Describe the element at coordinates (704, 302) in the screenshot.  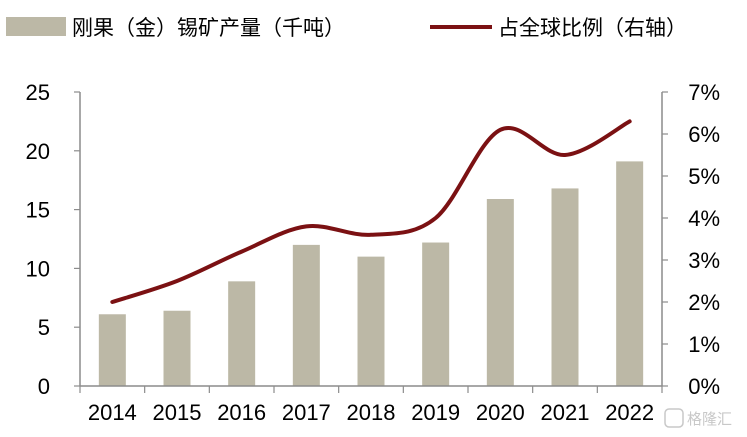
I see `right-tick-label: 2%` at that location.